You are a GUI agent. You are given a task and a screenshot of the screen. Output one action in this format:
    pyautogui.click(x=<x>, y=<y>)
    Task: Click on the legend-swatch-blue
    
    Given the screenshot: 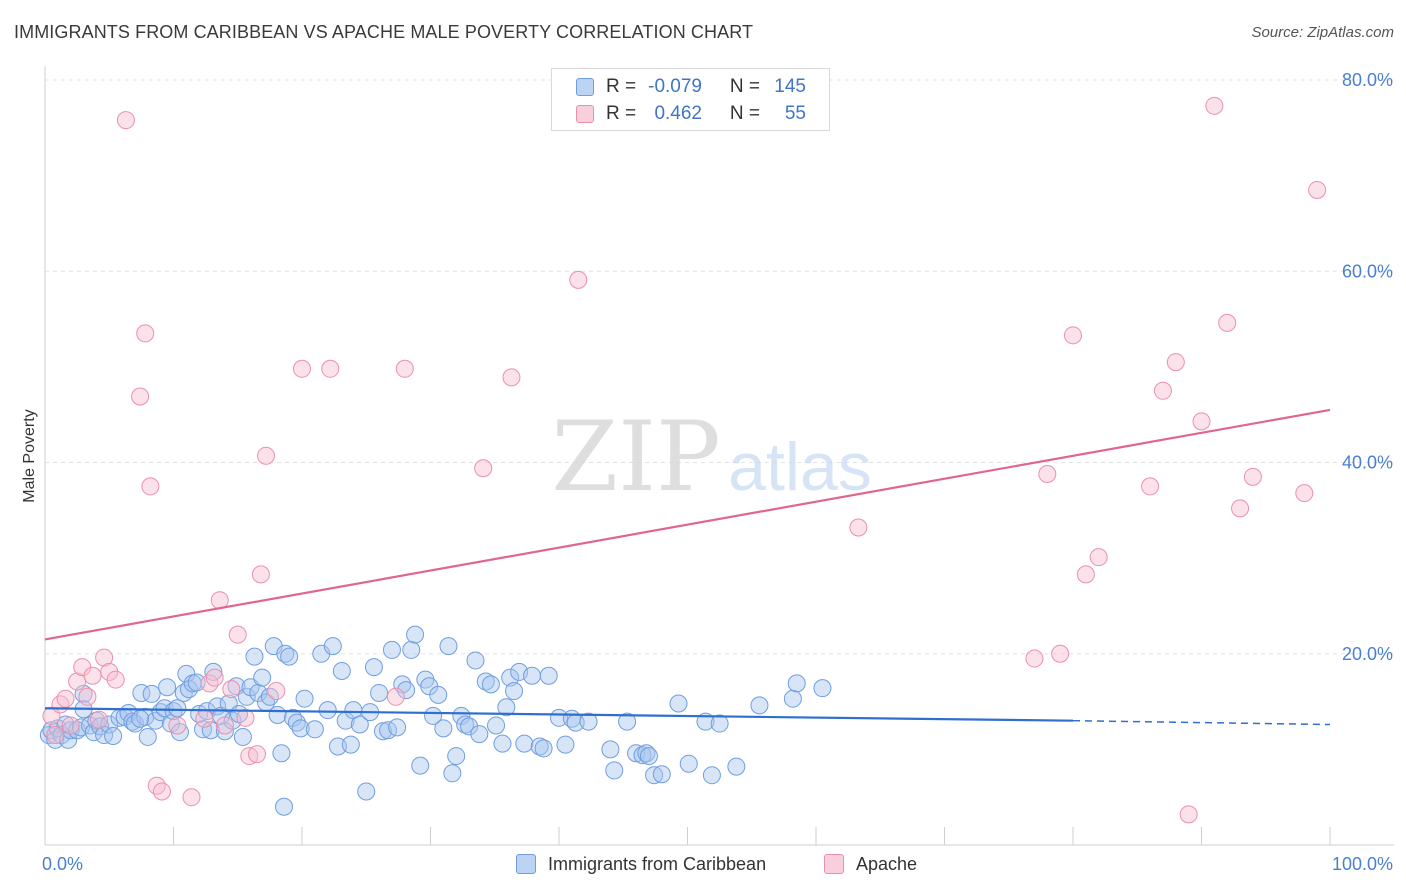 What is the action you would take?
    pyautogui.click(x=585, y=87)
    